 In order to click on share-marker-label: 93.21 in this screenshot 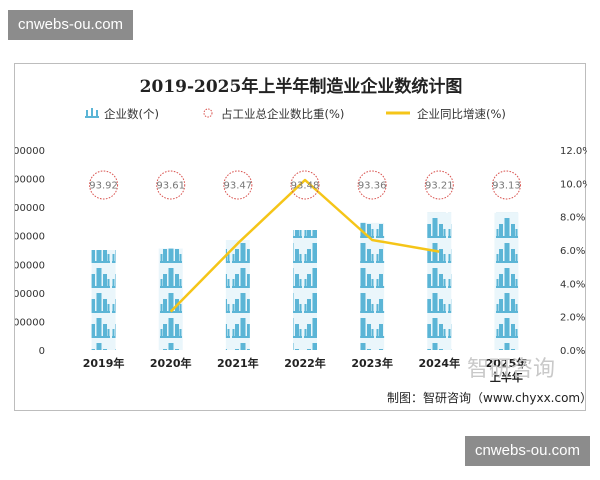, I will do `click(439, 186)`.